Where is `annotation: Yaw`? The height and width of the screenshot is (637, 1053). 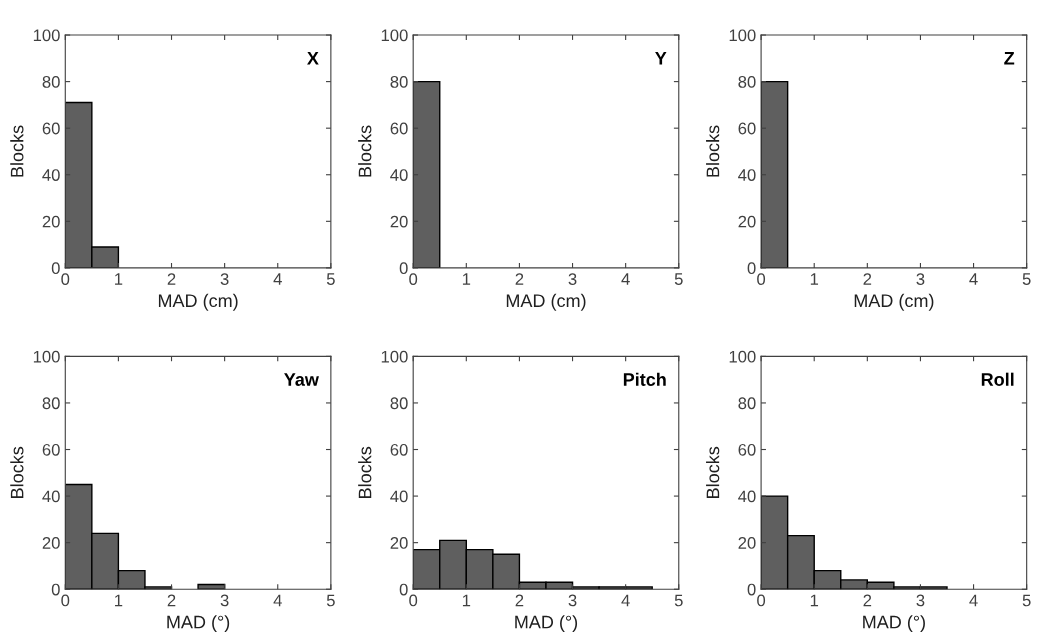
annotation: Yaw is located at coordinates (301, 379).